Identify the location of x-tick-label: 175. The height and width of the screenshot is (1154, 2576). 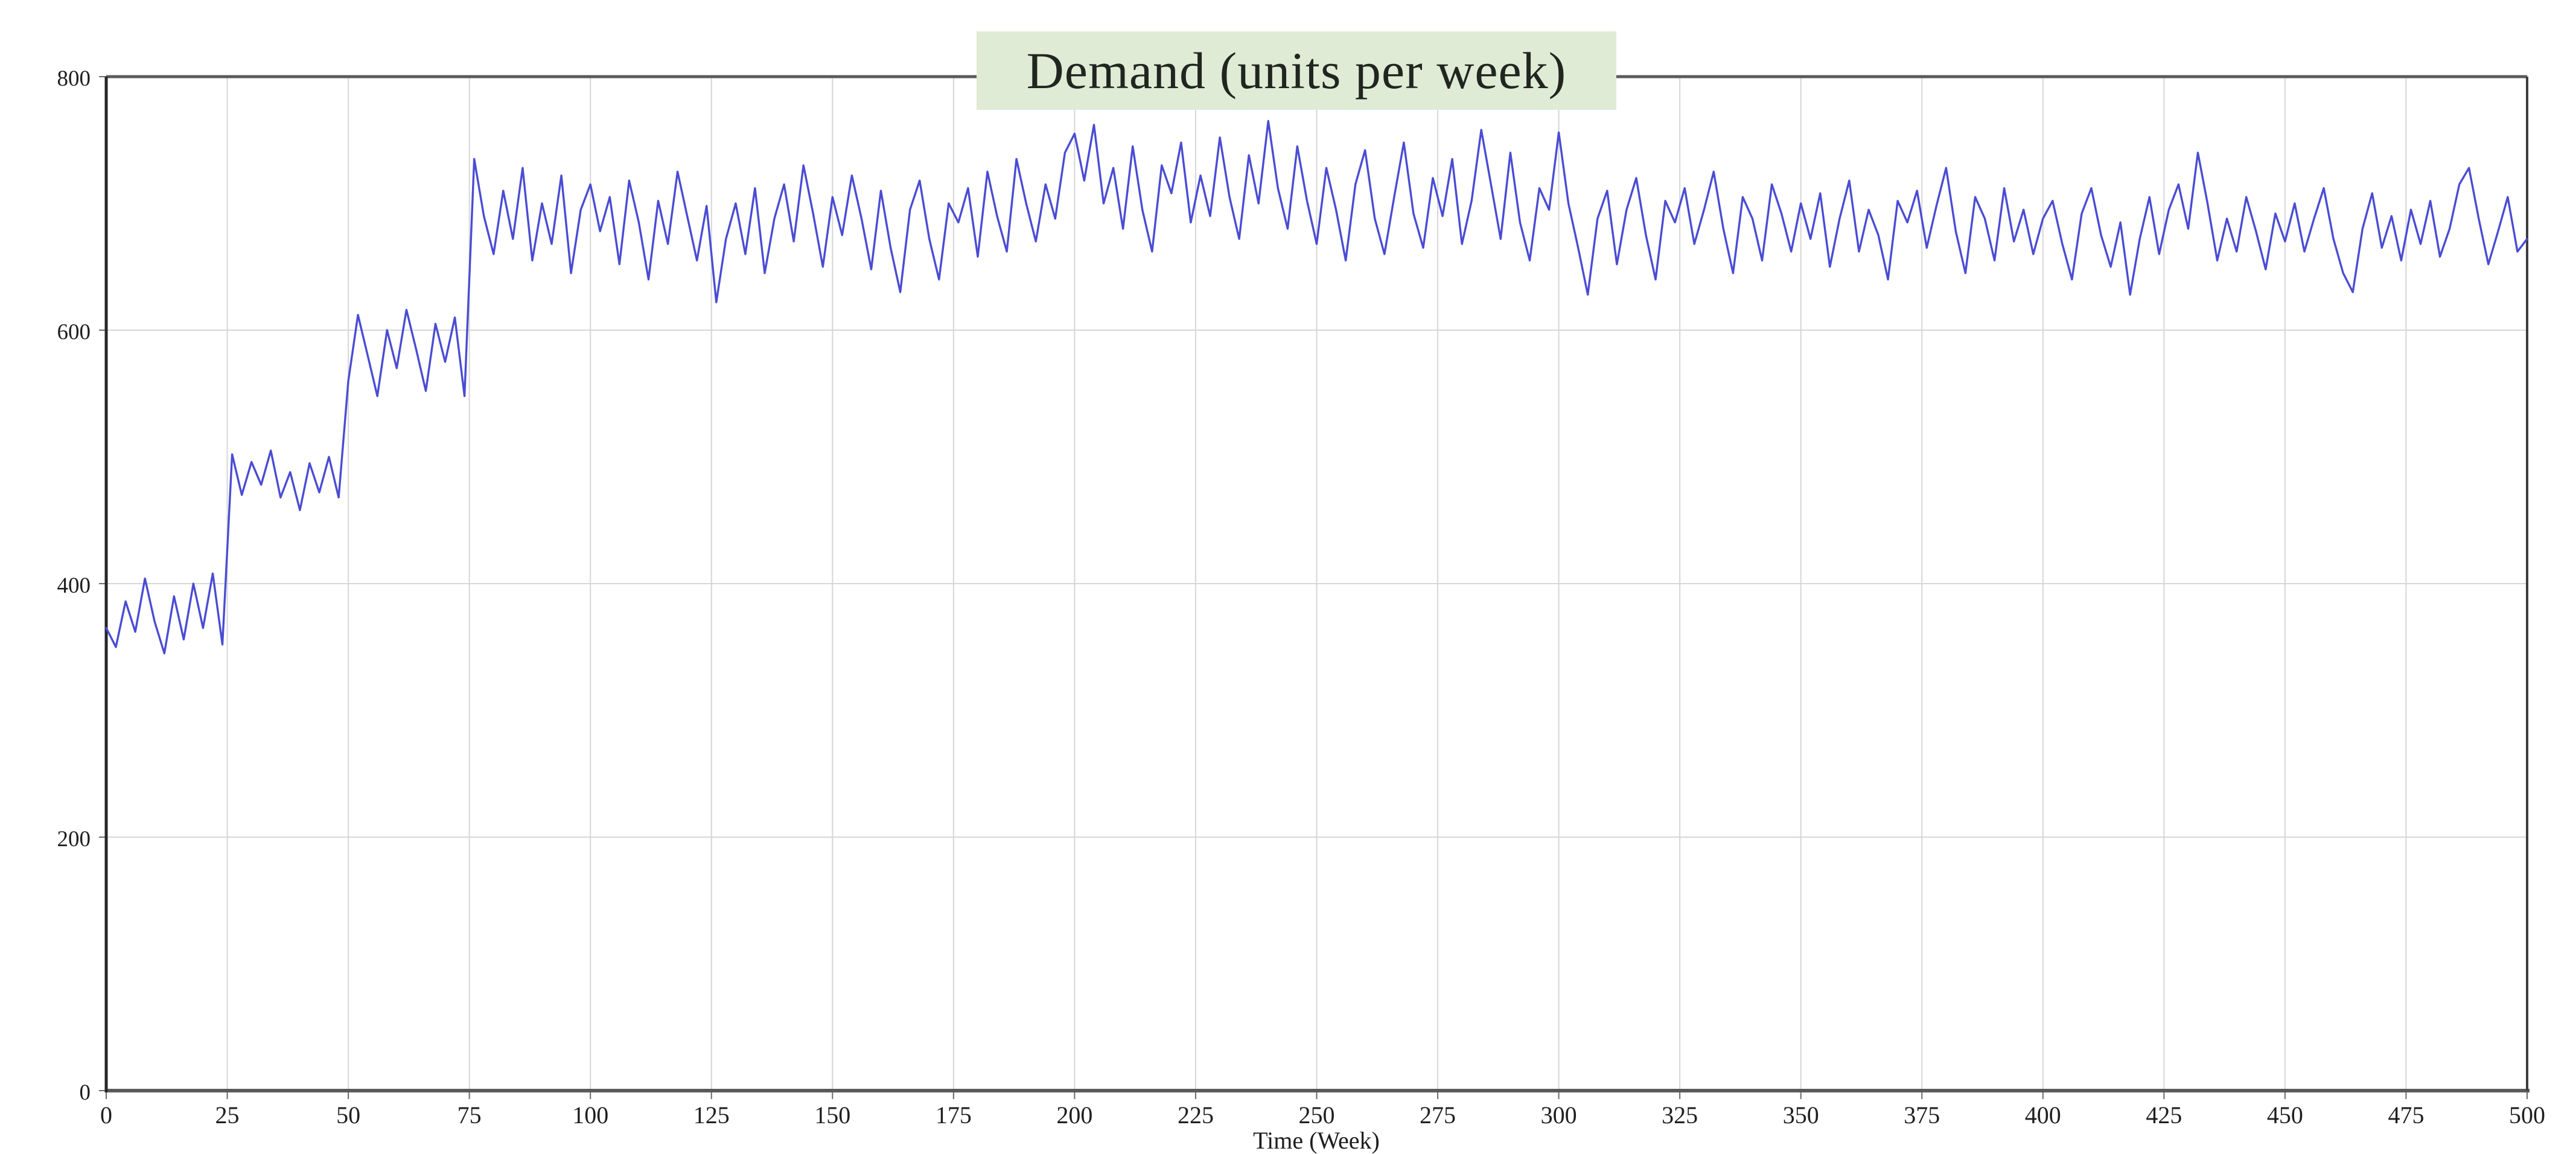
(953, 1115).